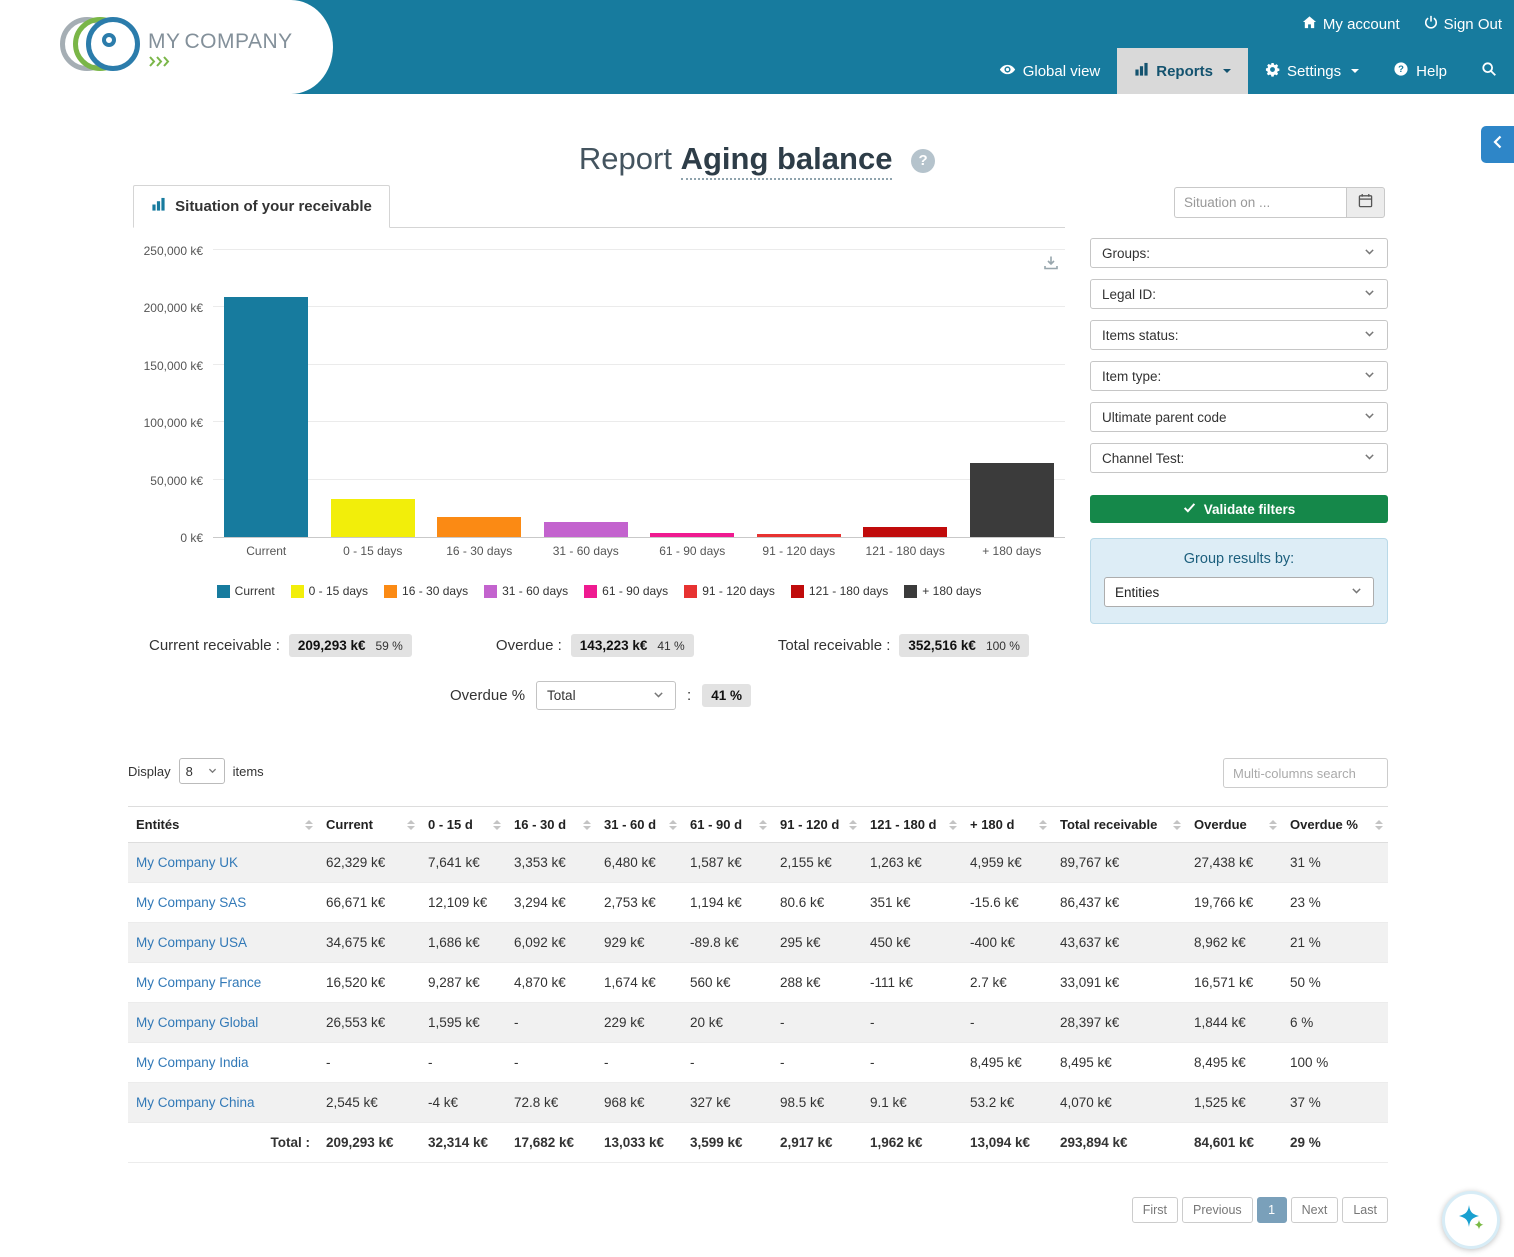 This screenshot has height=1257, width=1514. What do you see at coordinates (1335, 1062) in the screenshot?
I see `table-cell: 100 %` at bounding box center [1335, 1062].